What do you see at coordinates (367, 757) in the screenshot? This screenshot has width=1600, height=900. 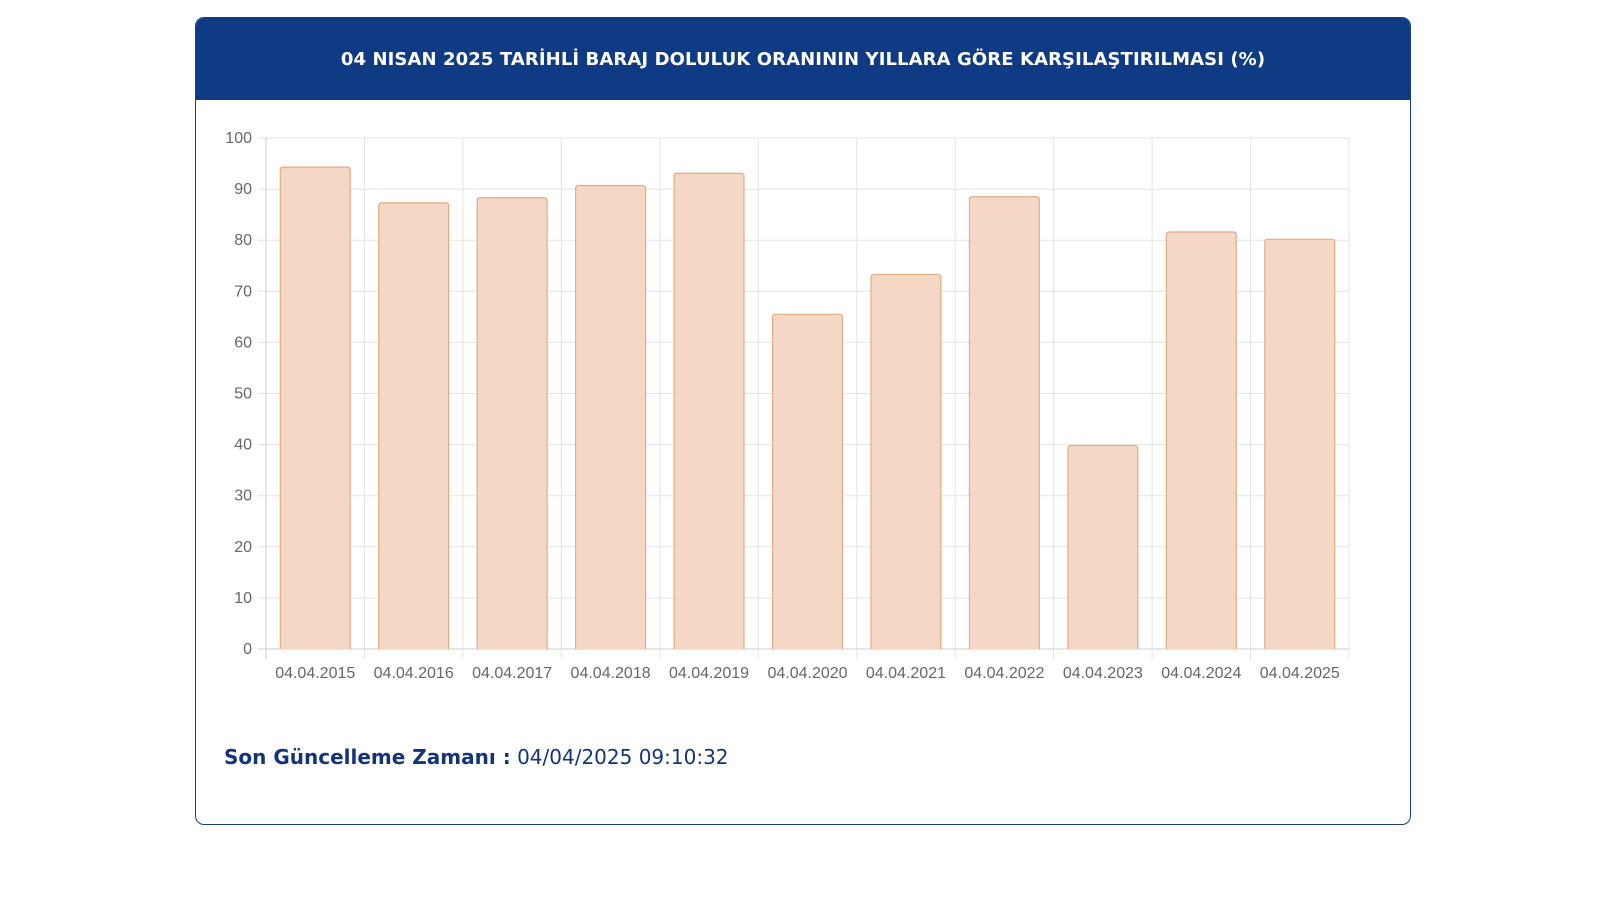 I see `last-updated-label: Son Güncelleme Zamanı :` at bounding box center [367, 757].